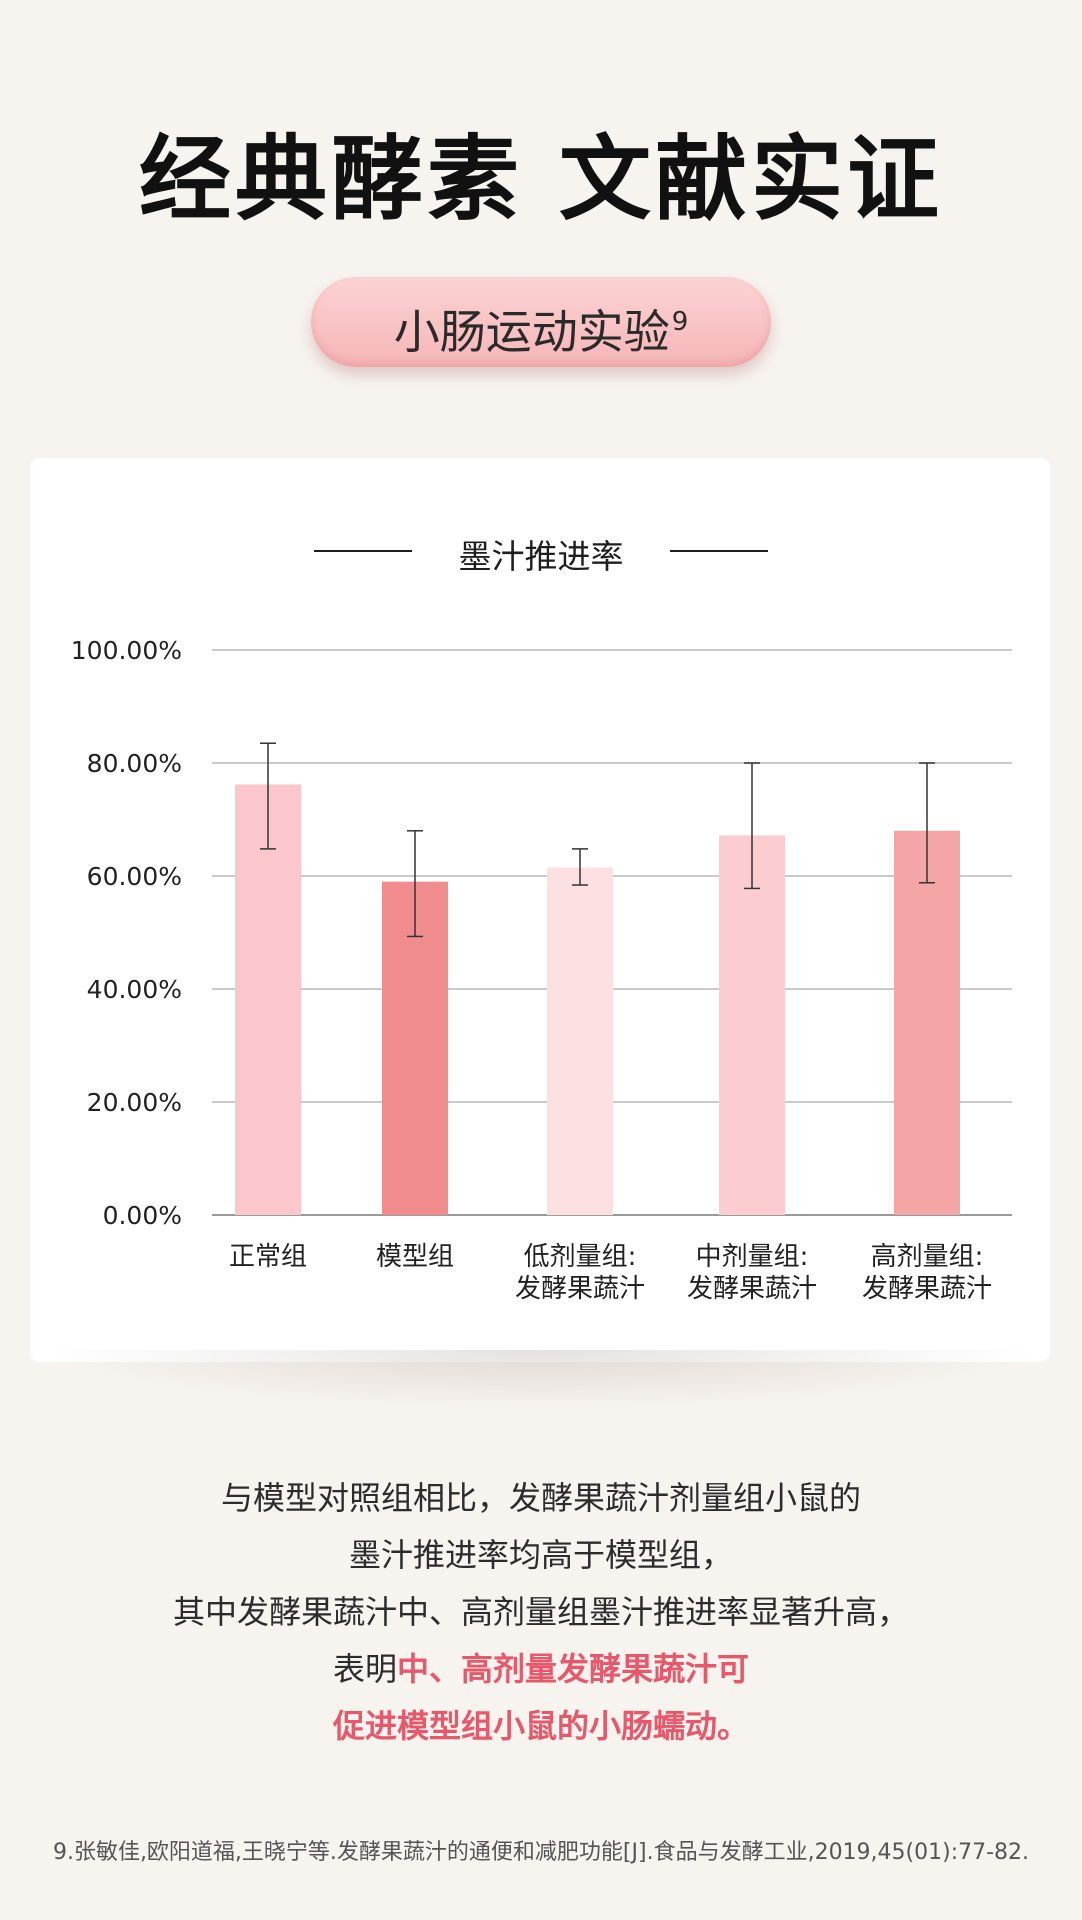  What do you see at coordinates (126, 650) in the screenshot?
I see `y-tick-label: 100.00%` at bounding box center [126, 650].